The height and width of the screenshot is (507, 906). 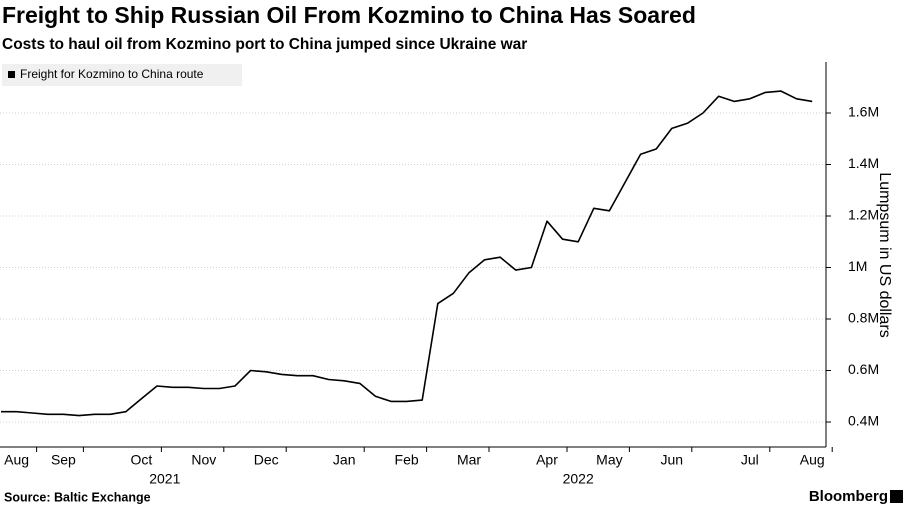 I want to click on x-tick-label: Sep, so click(x=63, y=460).